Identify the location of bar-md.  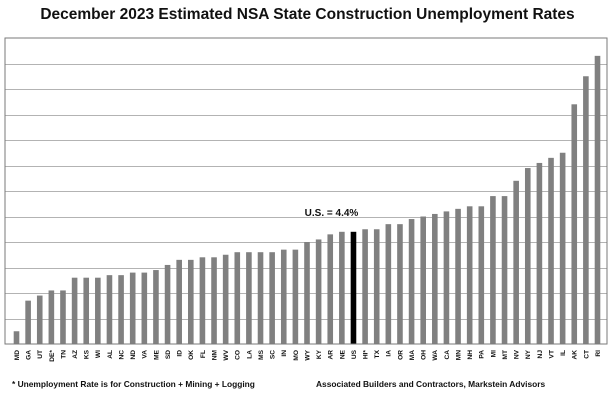
(16, 337).